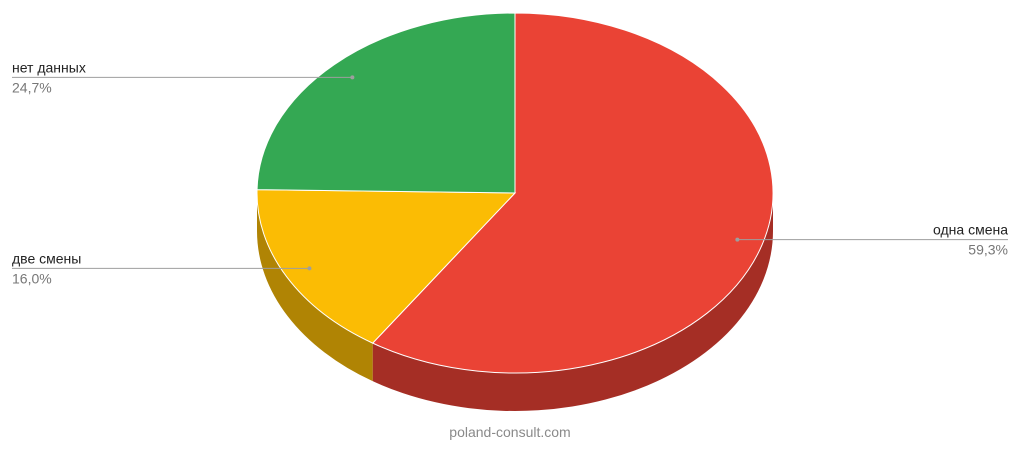 The image size is (1020, 451). Describe the element at coordinates (32, 87) in the screenshot. I see `slice-value-нет-данных: 24,7%` at that location.